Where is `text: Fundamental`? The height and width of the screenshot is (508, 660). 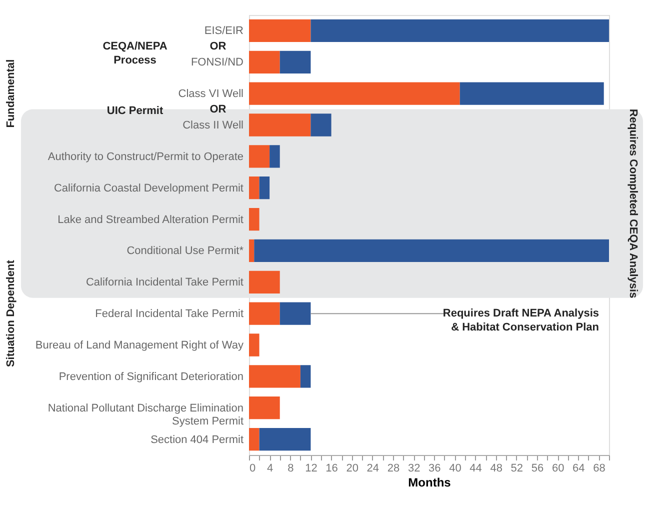
text: Fundamental is located at coordinates (11, 93).